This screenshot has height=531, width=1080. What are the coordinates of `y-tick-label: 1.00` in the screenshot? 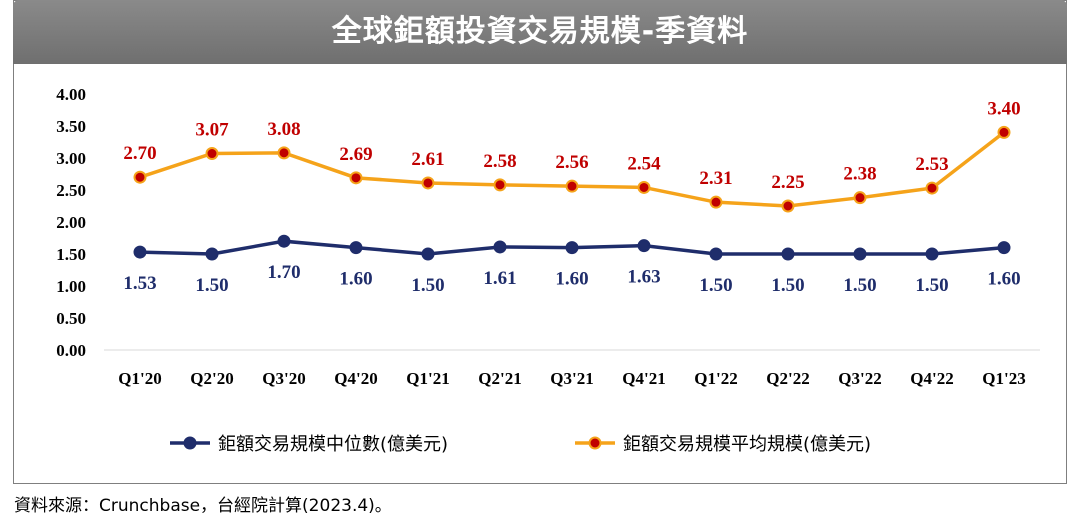 It's located at (71, 286).